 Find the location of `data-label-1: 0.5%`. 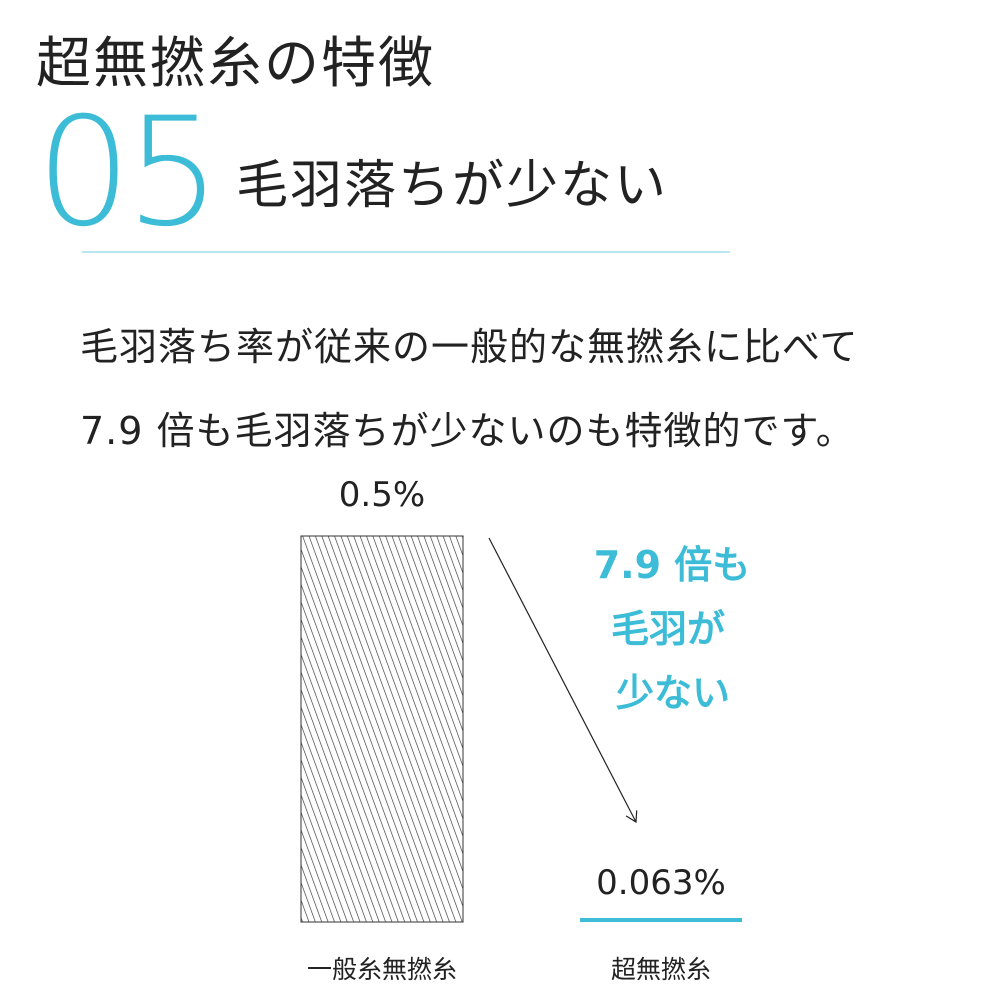

data-label-1: 0.5% is located at coordinates (382, 495).